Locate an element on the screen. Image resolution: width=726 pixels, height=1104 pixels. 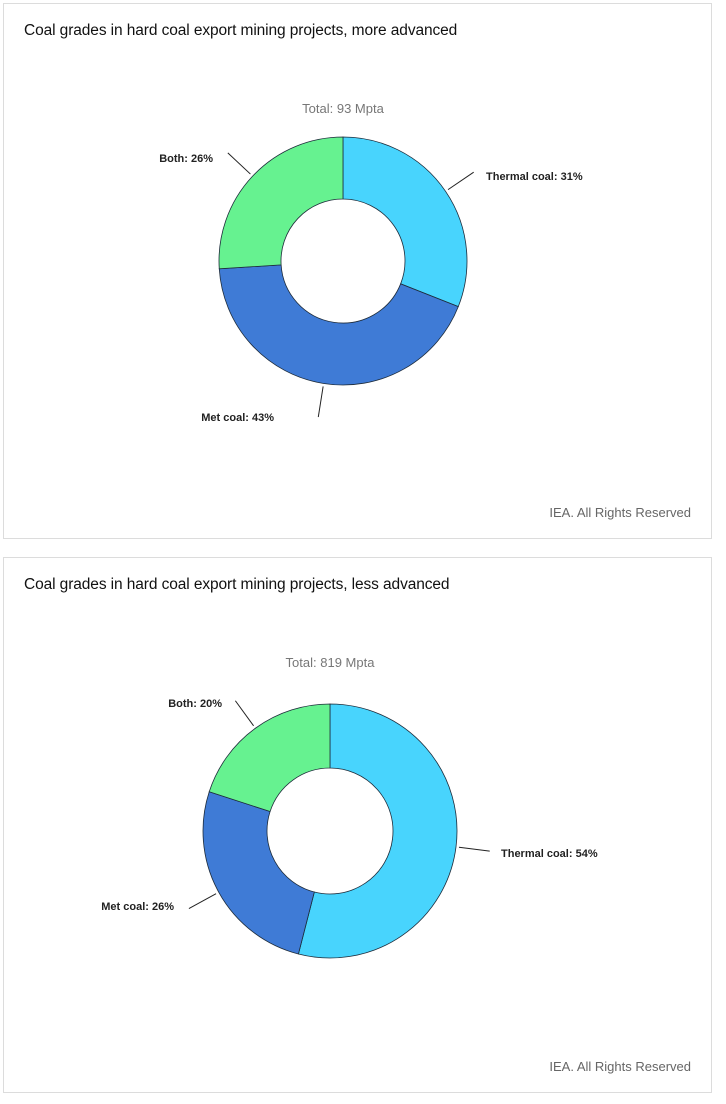
chart-subtitle: Total: 819 Mpta is located at coordinates (331, 662).